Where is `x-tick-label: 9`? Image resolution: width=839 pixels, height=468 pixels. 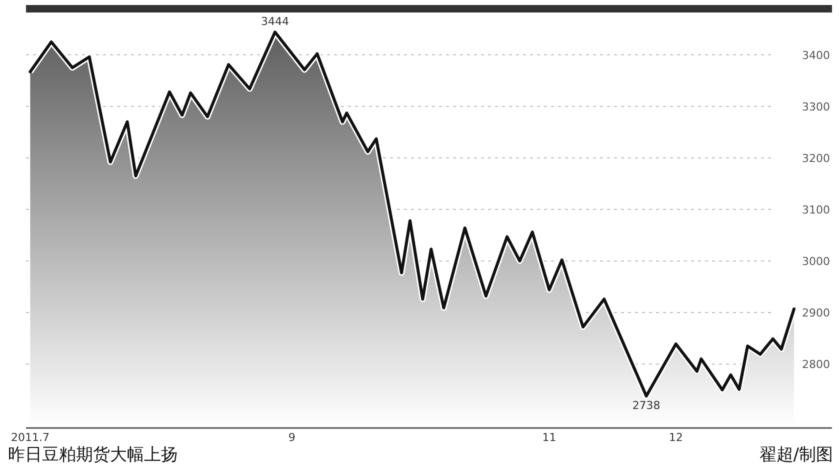
x-tick-label: 9 is located at coordinates (292, 437).